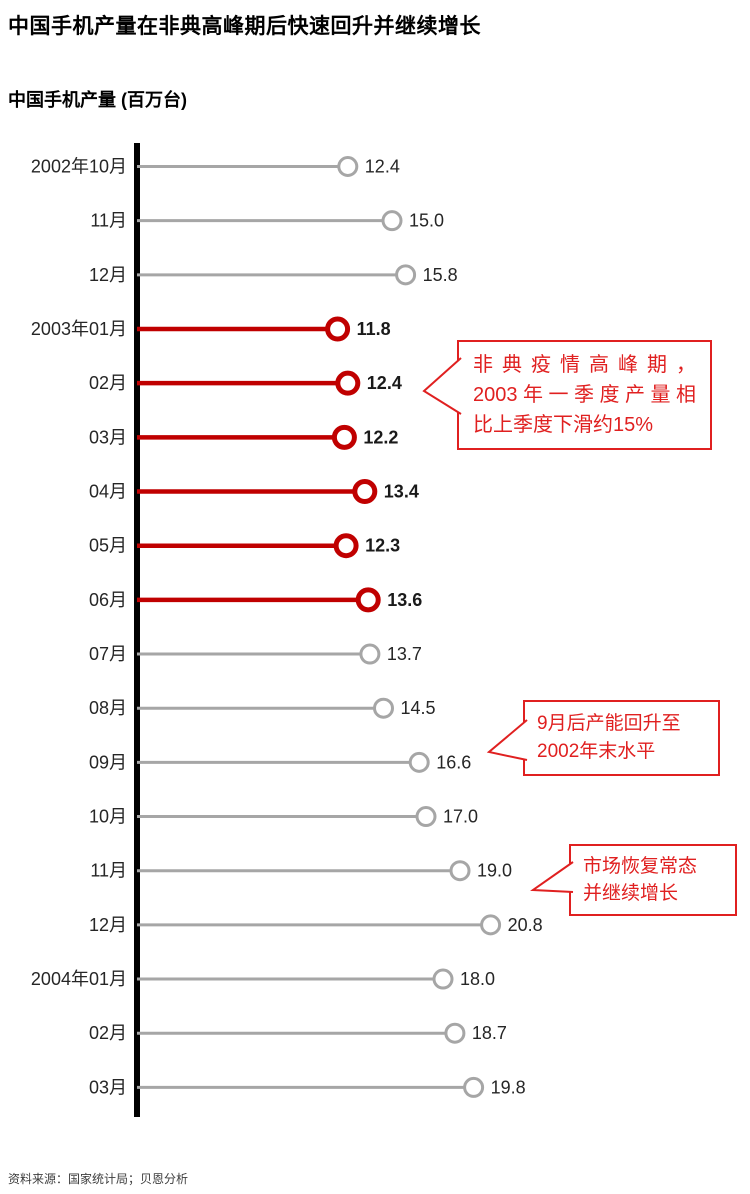 The image size is (750, 1194). I want to click on row-label: 2003年01月, so click(79, 329).